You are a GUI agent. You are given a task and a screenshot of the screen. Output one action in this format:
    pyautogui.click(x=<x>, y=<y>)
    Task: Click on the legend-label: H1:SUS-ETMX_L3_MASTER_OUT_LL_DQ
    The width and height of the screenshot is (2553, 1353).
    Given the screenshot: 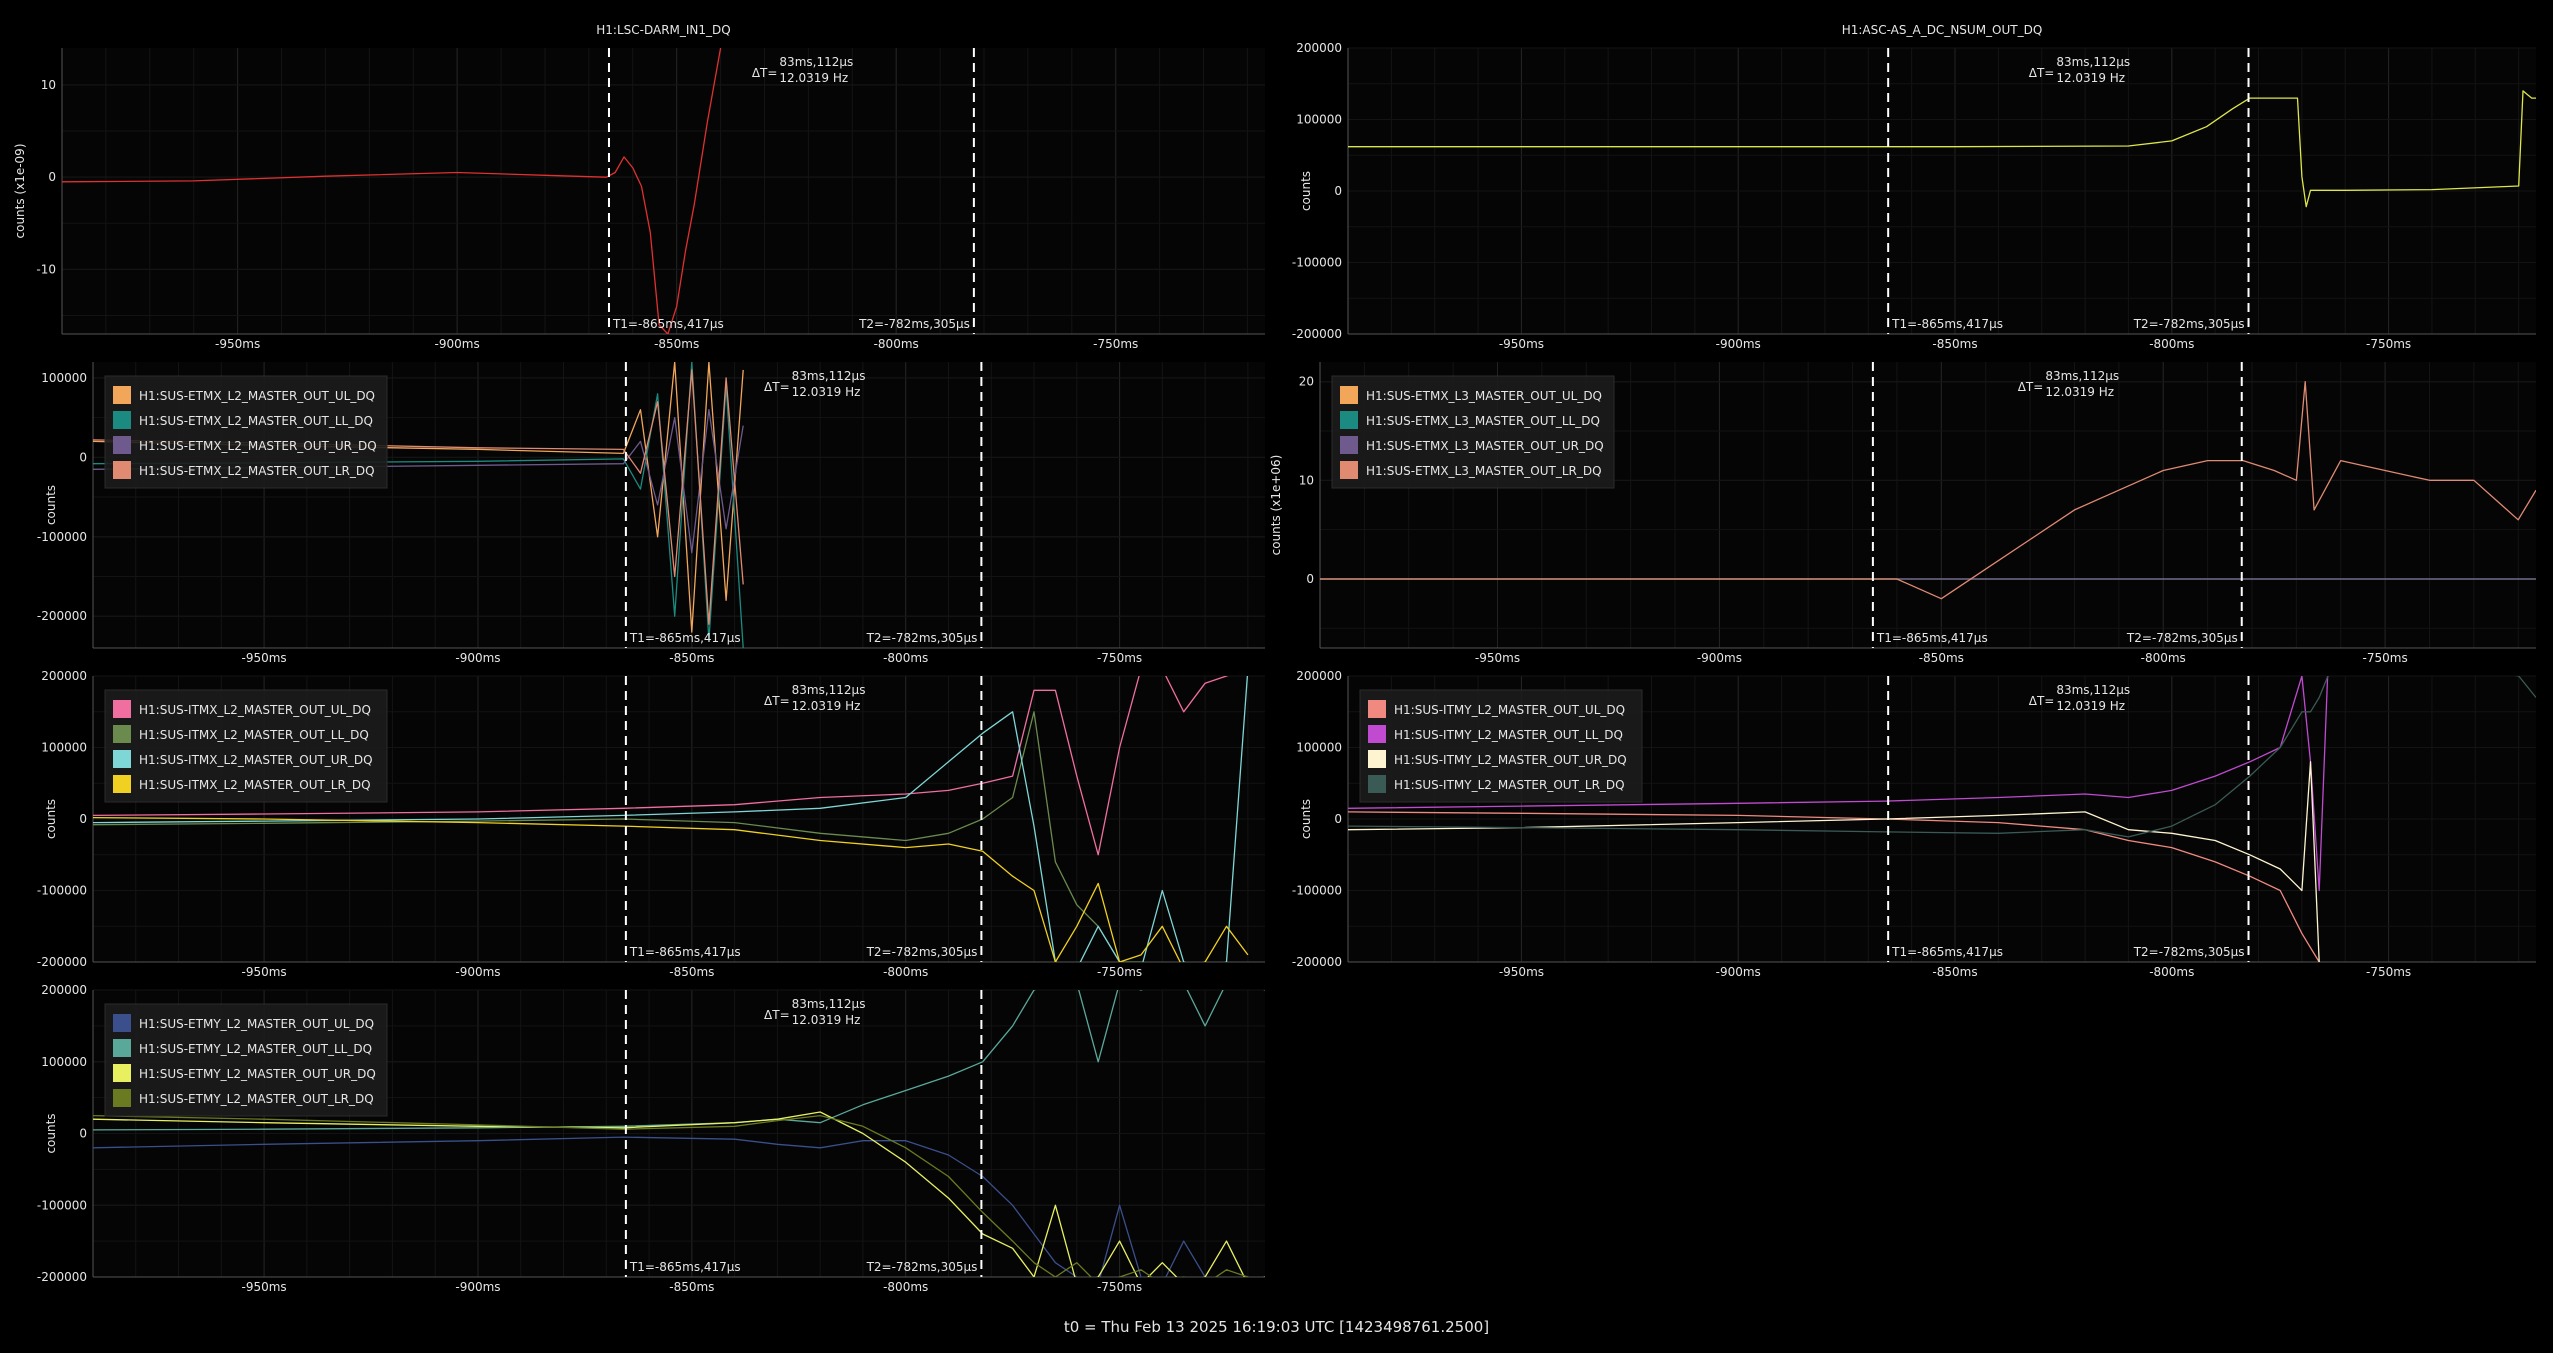 What is the action you would take?
    pyautogui.click(x=1483, y=421)
    